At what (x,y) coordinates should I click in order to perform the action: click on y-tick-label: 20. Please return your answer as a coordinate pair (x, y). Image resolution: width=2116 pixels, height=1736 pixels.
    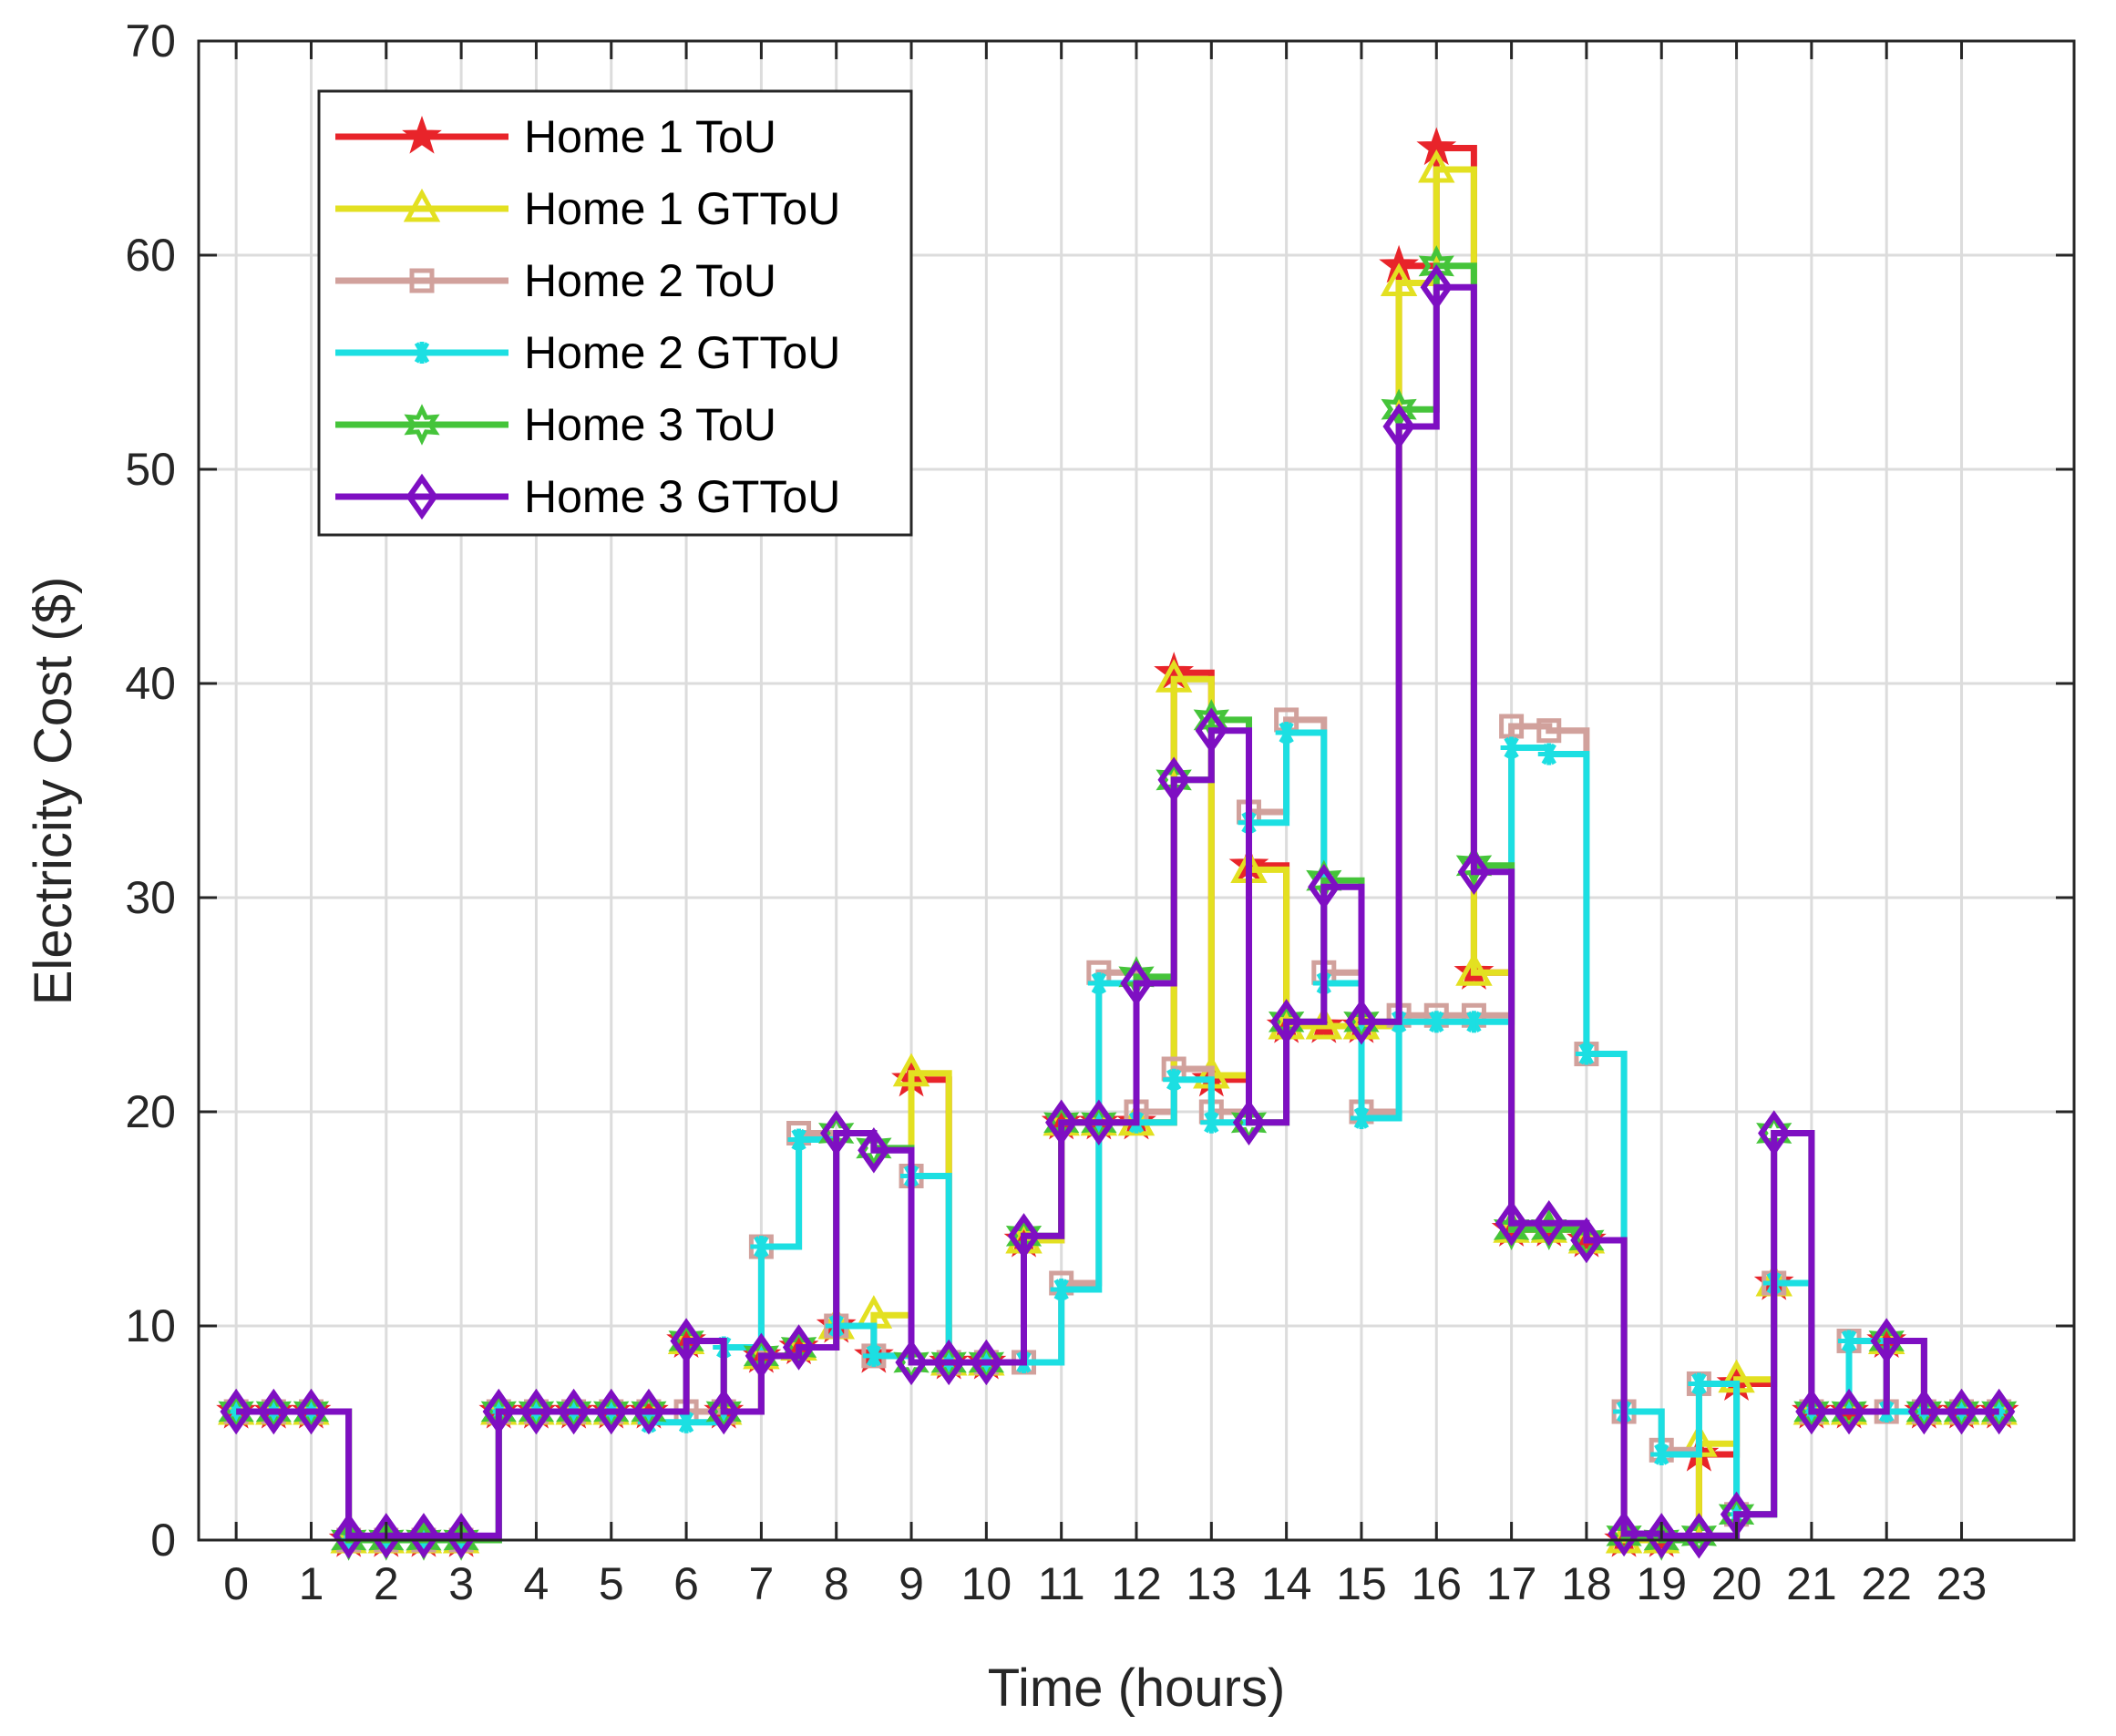
    Looking at the image, I should click on (150, 1111).